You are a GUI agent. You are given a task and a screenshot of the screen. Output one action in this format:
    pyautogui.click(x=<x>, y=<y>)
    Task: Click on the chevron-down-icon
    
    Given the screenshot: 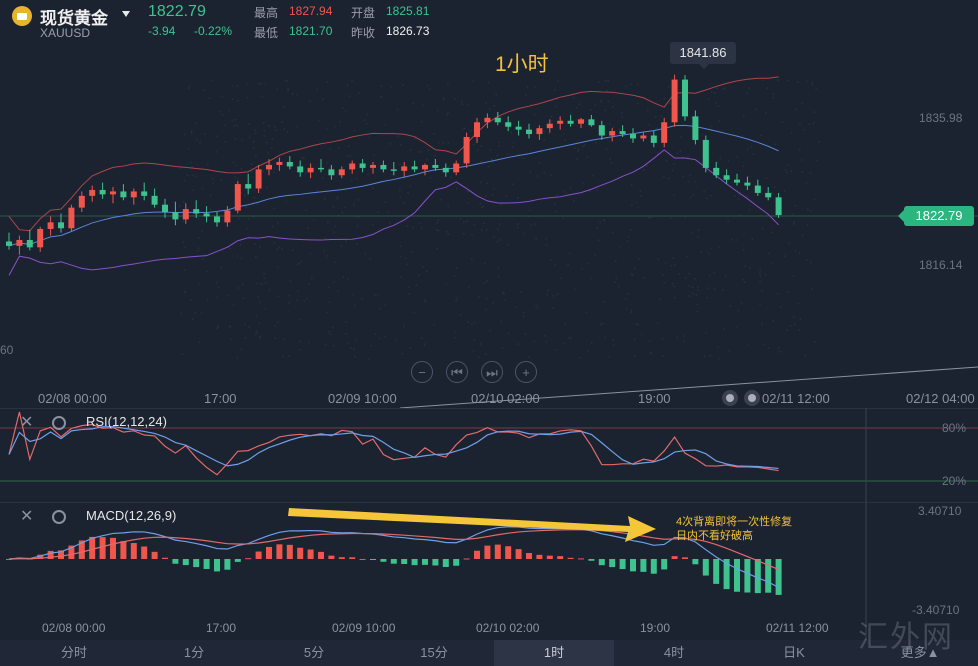 What is the action you would take?
    pyautogui.click(x=126, y=14)
    